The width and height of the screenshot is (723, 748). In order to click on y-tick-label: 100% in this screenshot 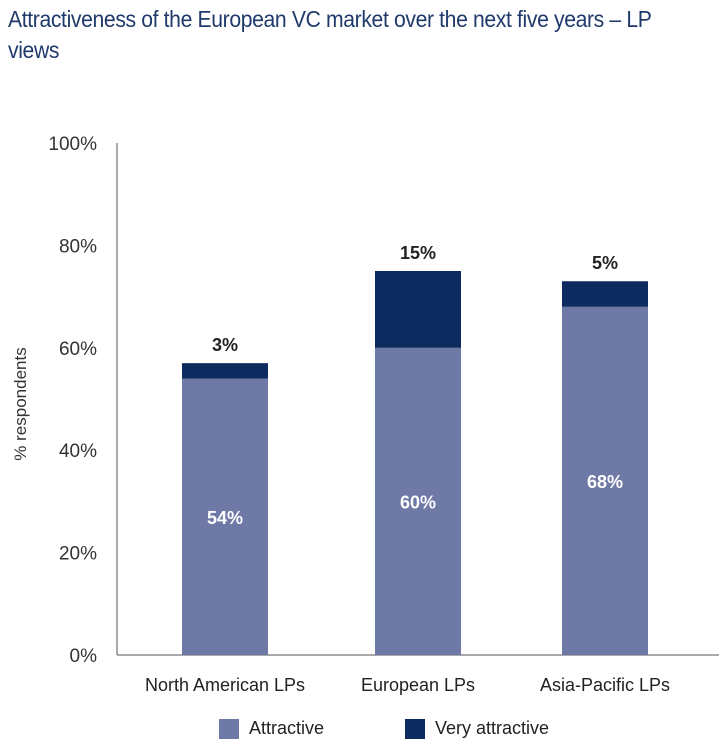, I will do `click(72, 144)`.